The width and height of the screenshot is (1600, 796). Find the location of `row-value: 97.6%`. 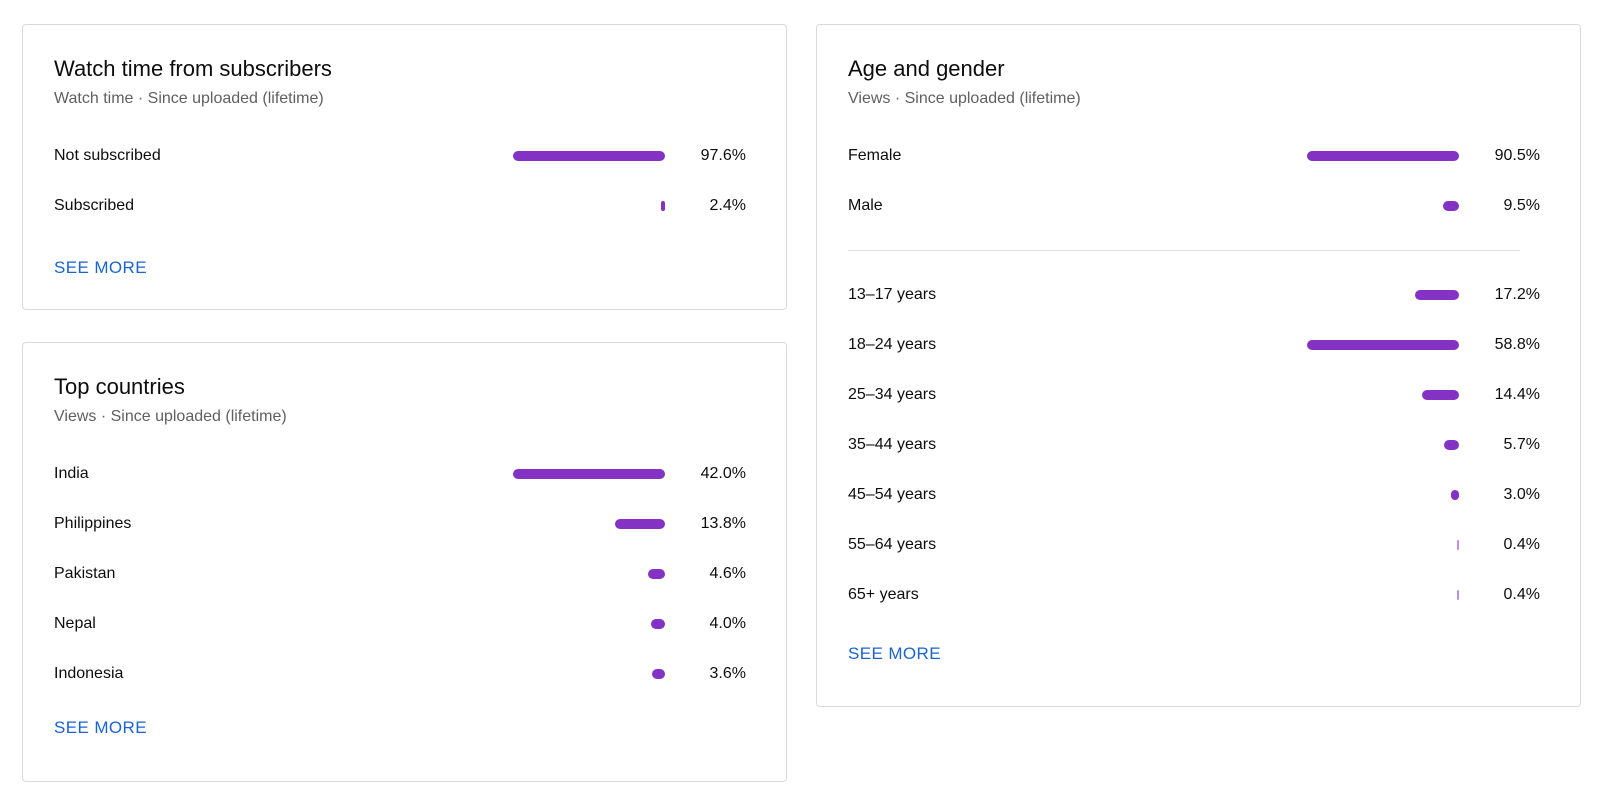

row-value: 97.6% is located at coordinates (723, 155).